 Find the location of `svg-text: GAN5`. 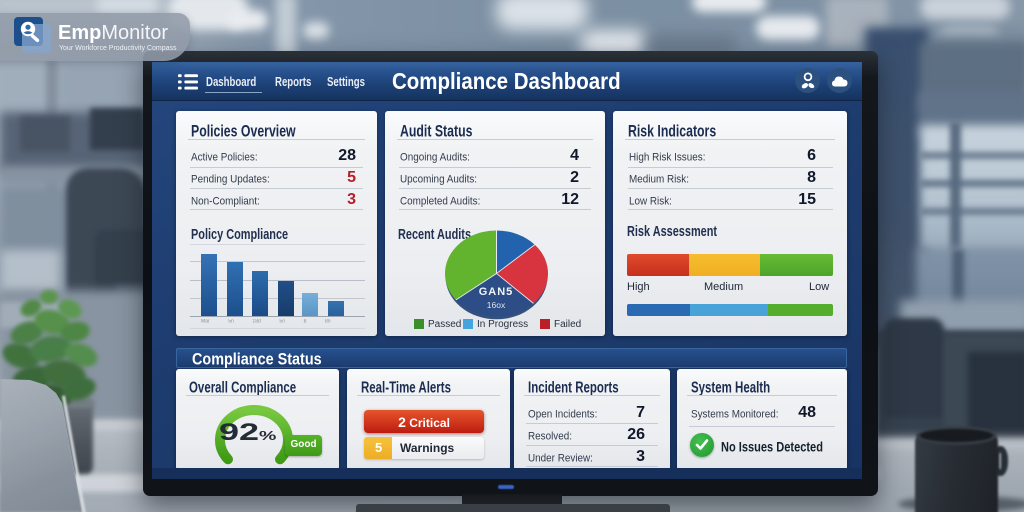

svg-text: GAN5 is located at coordinates (496, 292).